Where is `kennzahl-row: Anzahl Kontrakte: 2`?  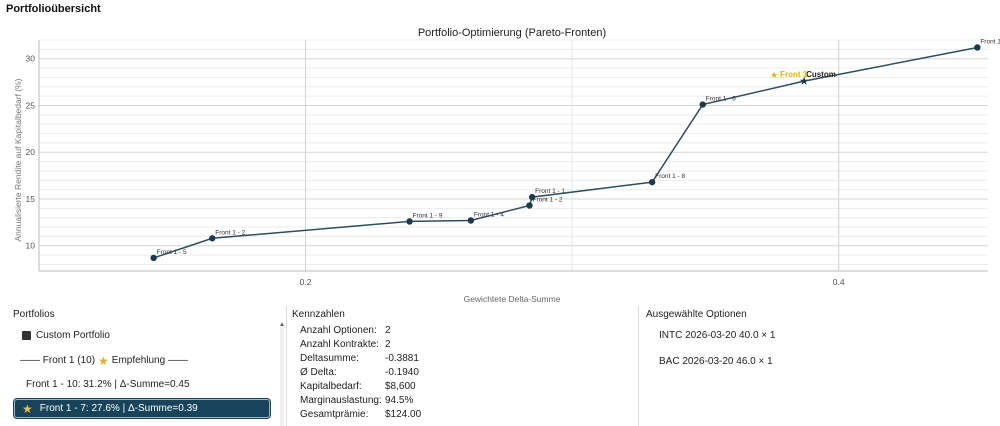 kennzahl-row: Anzahl Kontrakte: 2 is located at coordinates (360, 346).